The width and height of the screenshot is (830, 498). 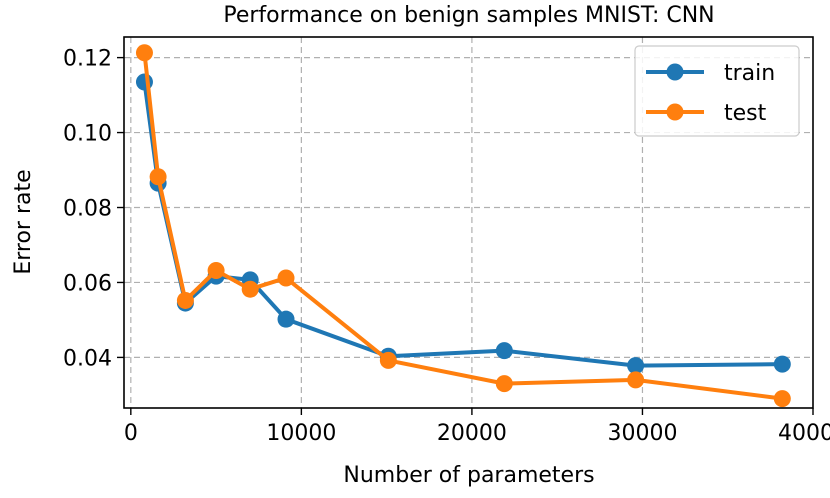 What do you see at coordinates (23, 221) in the screenshot?
I see `y-axis-label: Error rate` at bounding box center [23, 221].